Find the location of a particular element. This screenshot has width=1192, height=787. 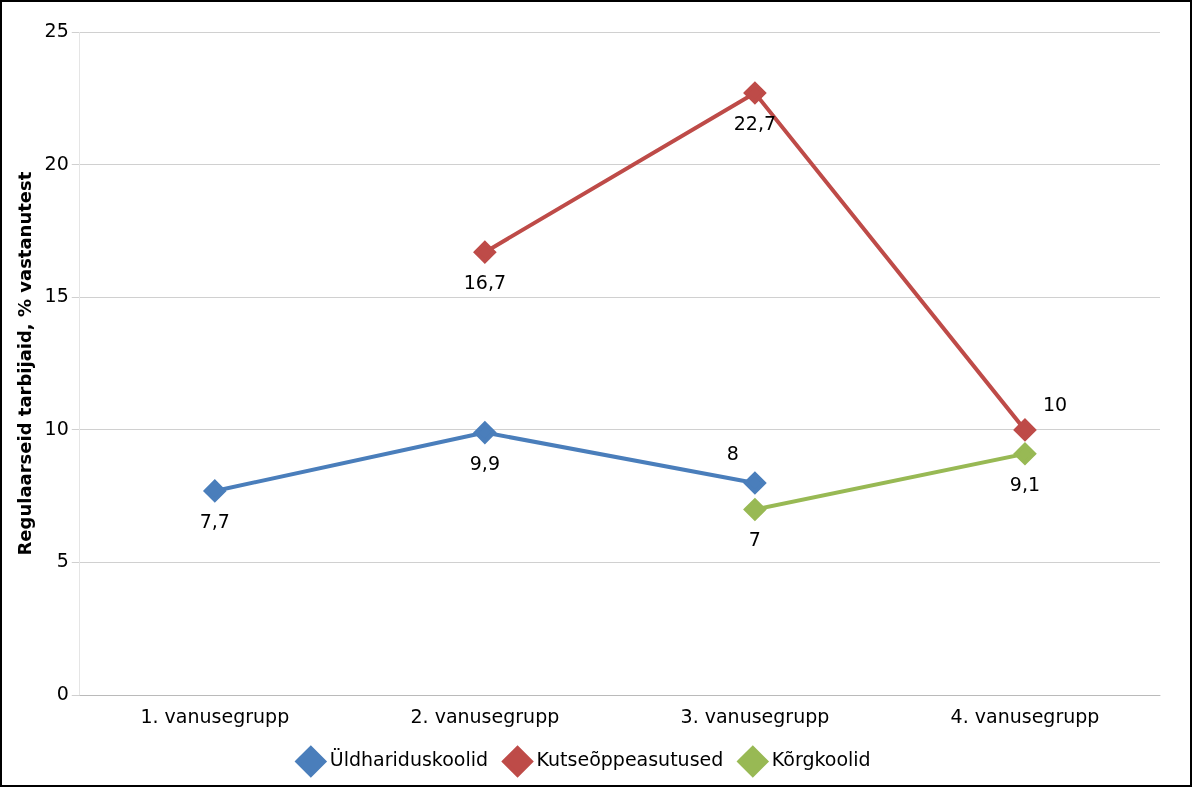

y-tick-label: 20 is located at coordinates (56, 162).